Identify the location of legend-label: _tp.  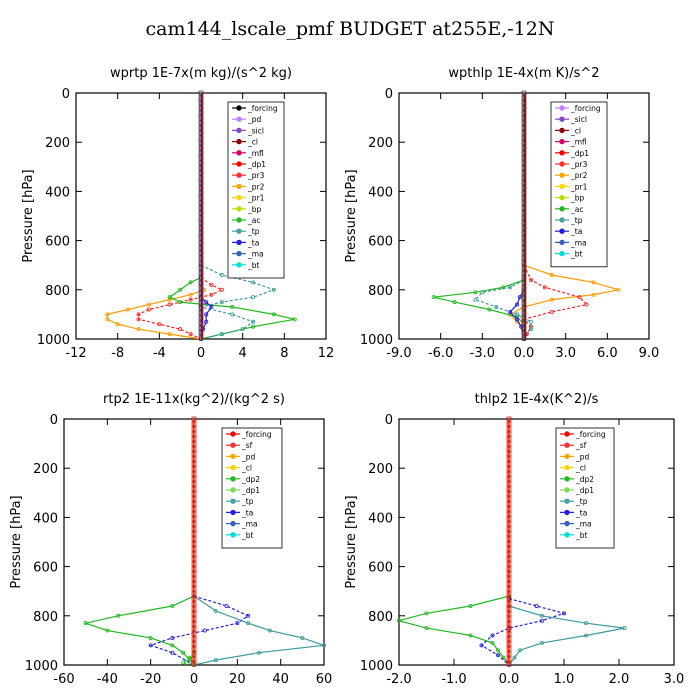
(581, 501).